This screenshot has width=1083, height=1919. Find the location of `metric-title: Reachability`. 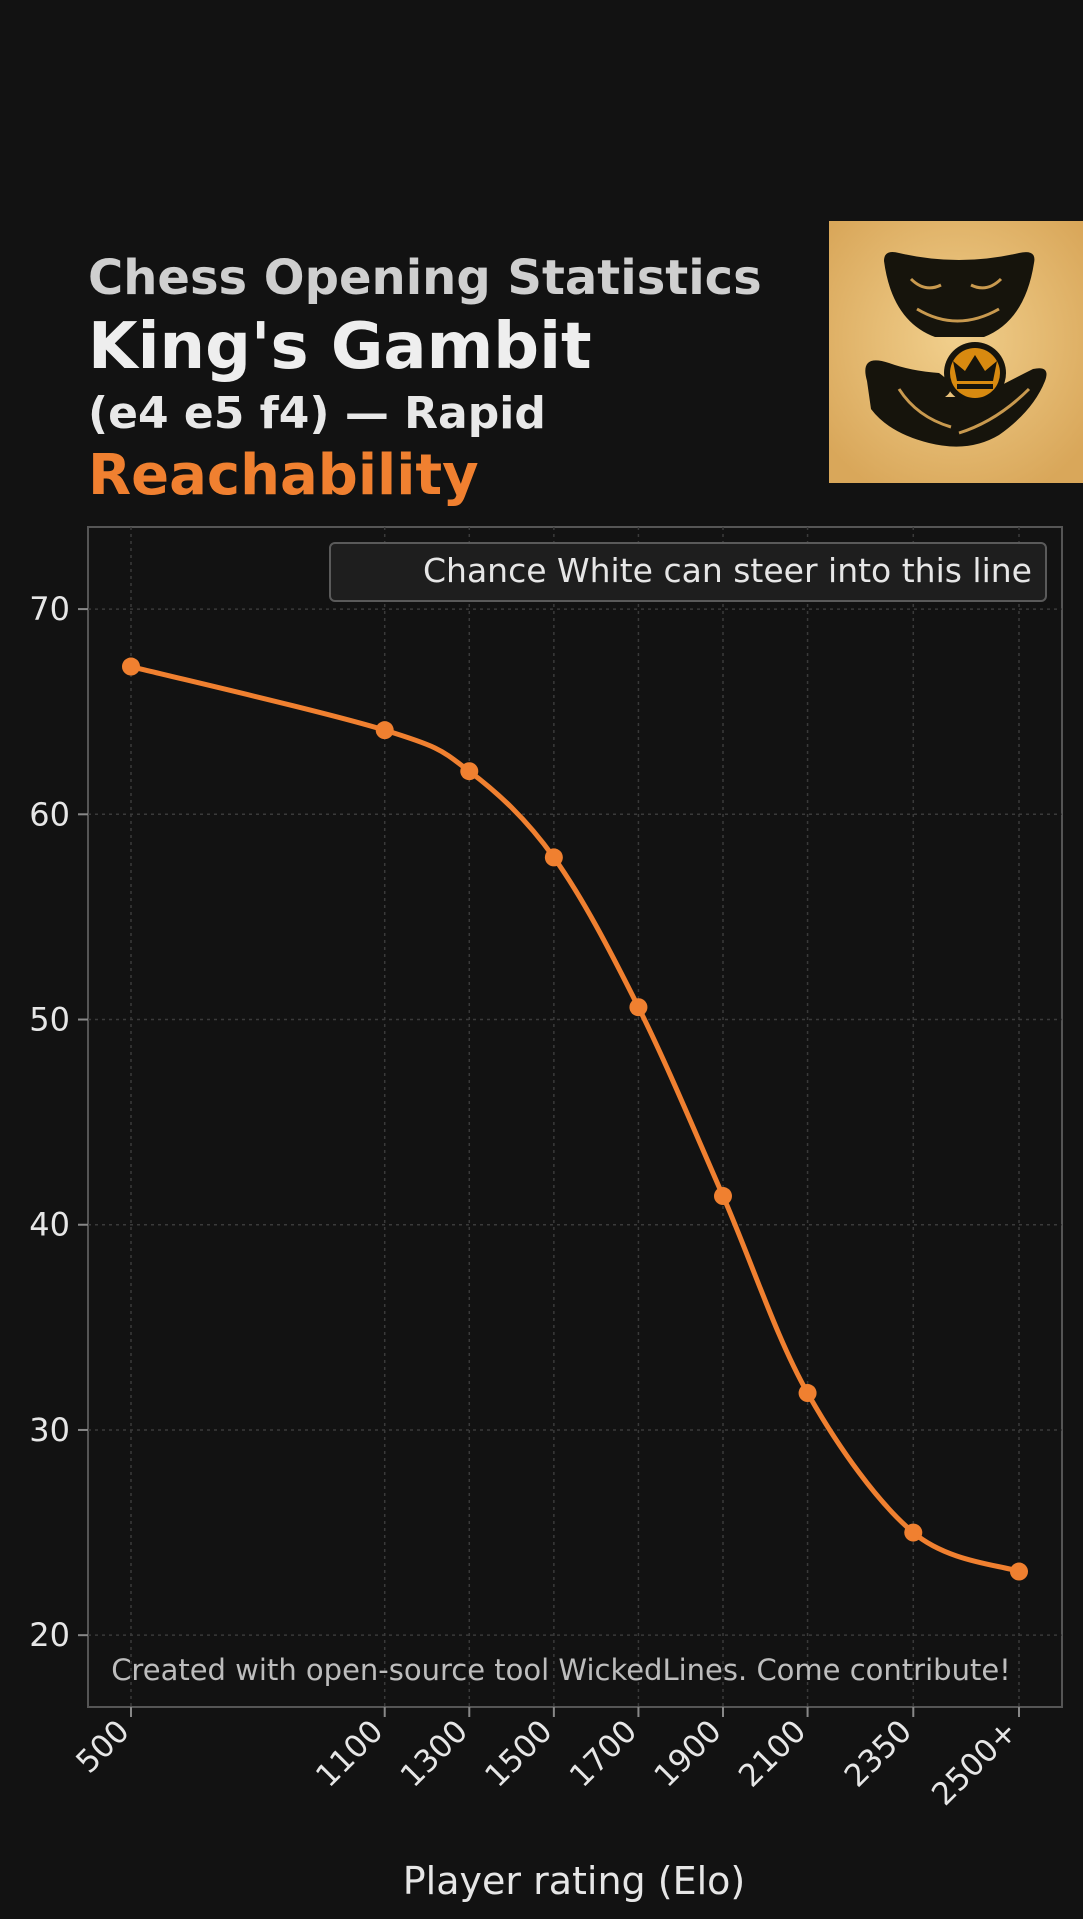

metric-title: Reachability is located at coordinates (283, 475).